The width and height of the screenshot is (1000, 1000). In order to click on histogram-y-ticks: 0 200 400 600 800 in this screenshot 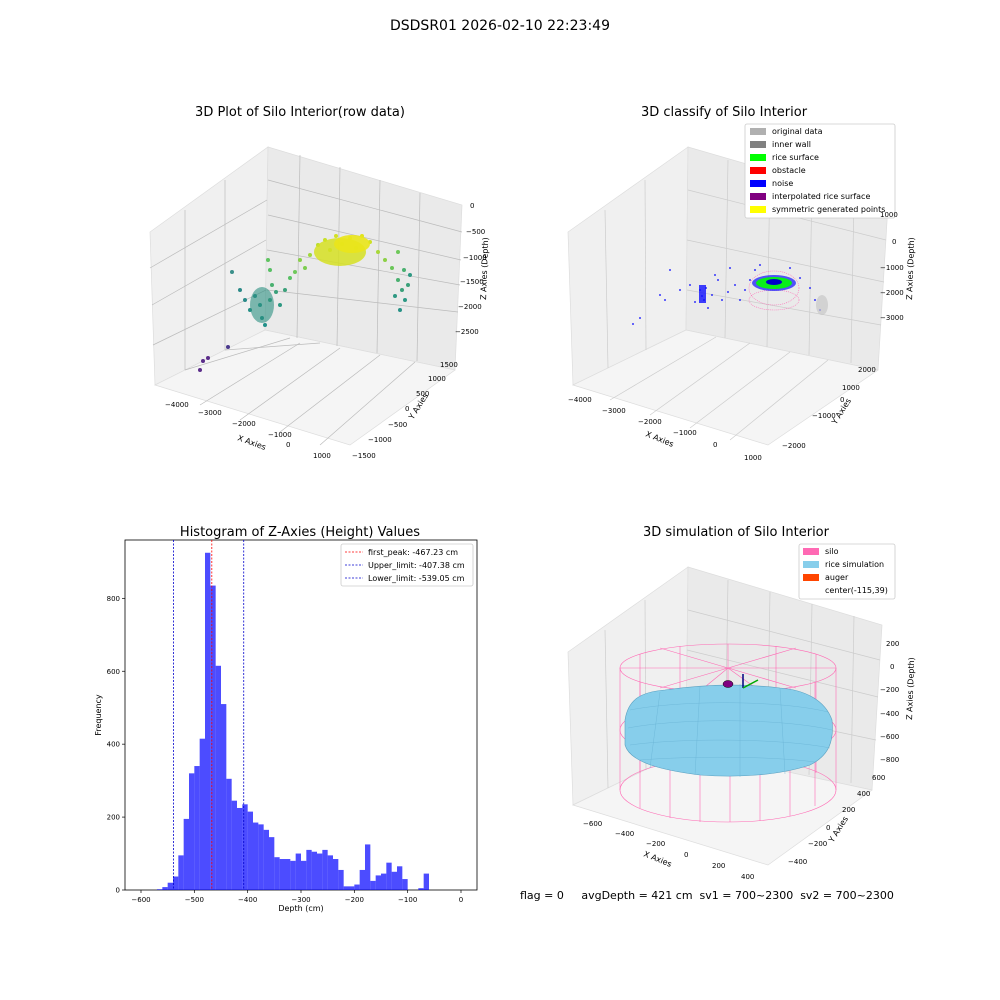, I will do `click(116, 745)`.